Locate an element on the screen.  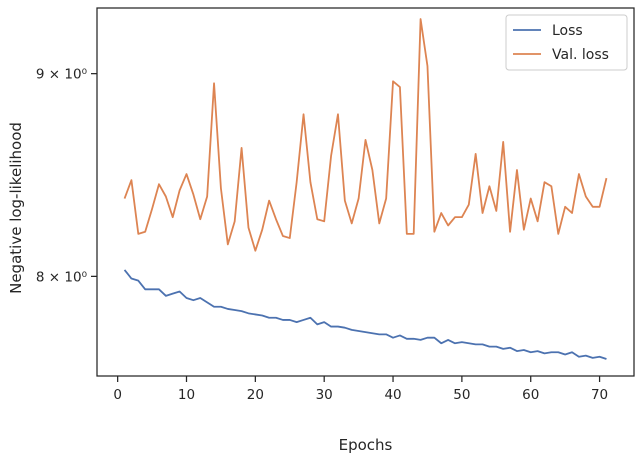
x-tick-label: 40 is located at coordinates (392, 395).